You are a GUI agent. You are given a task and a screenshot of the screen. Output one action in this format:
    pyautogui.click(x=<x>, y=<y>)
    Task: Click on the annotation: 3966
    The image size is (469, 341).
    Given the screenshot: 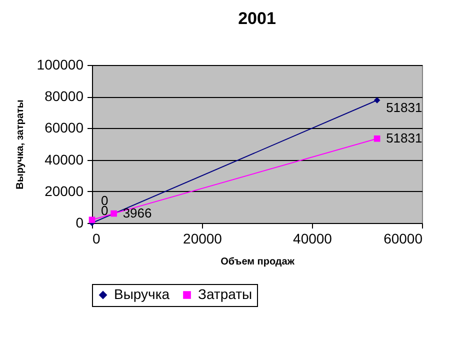 What is the action you would take?
    pyautogui.click(x=137, y=213)
    